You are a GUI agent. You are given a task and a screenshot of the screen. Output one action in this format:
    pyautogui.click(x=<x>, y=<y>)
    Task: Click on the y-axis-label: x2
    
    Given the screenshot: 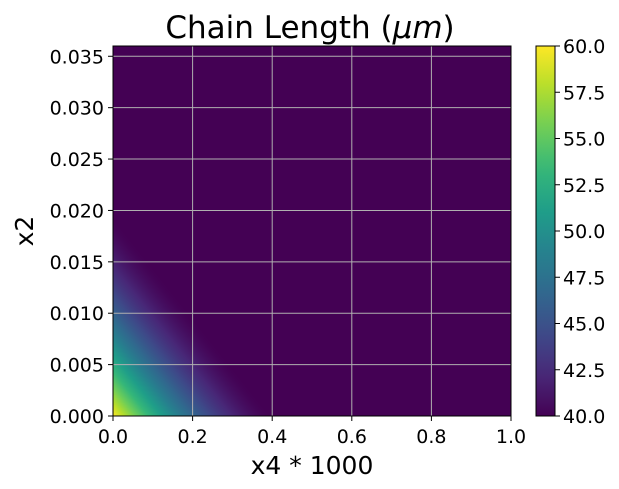 What is the action you would take?
    pyautogui.click(x=24, y=231)
    